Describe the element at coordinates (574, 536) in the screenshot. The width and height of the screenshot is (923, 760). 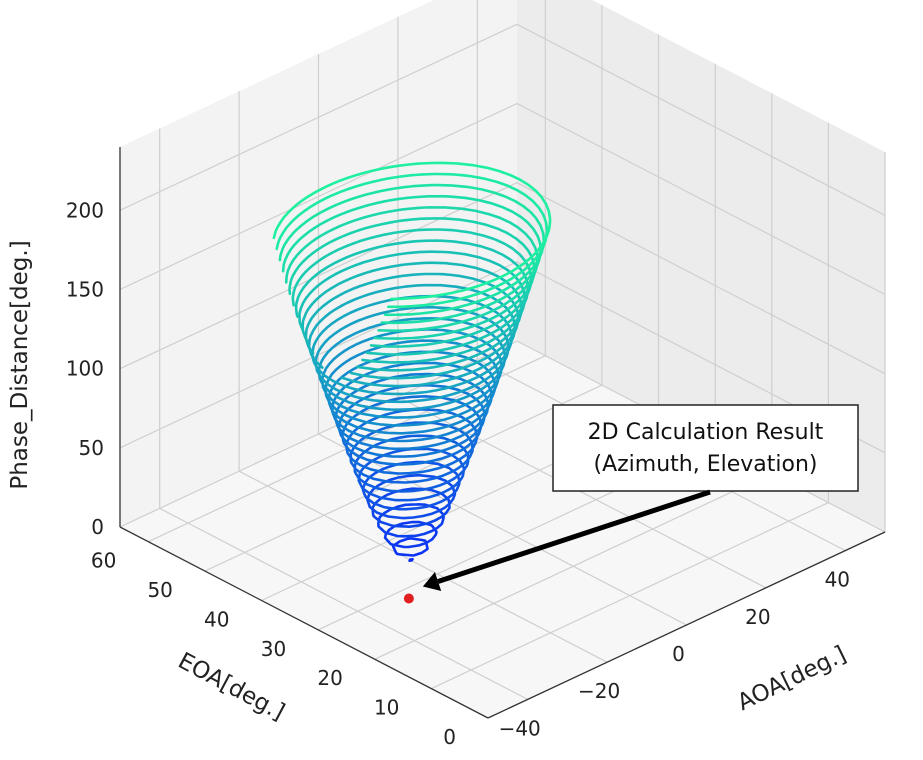
I see `annotation-arrow` at that location.